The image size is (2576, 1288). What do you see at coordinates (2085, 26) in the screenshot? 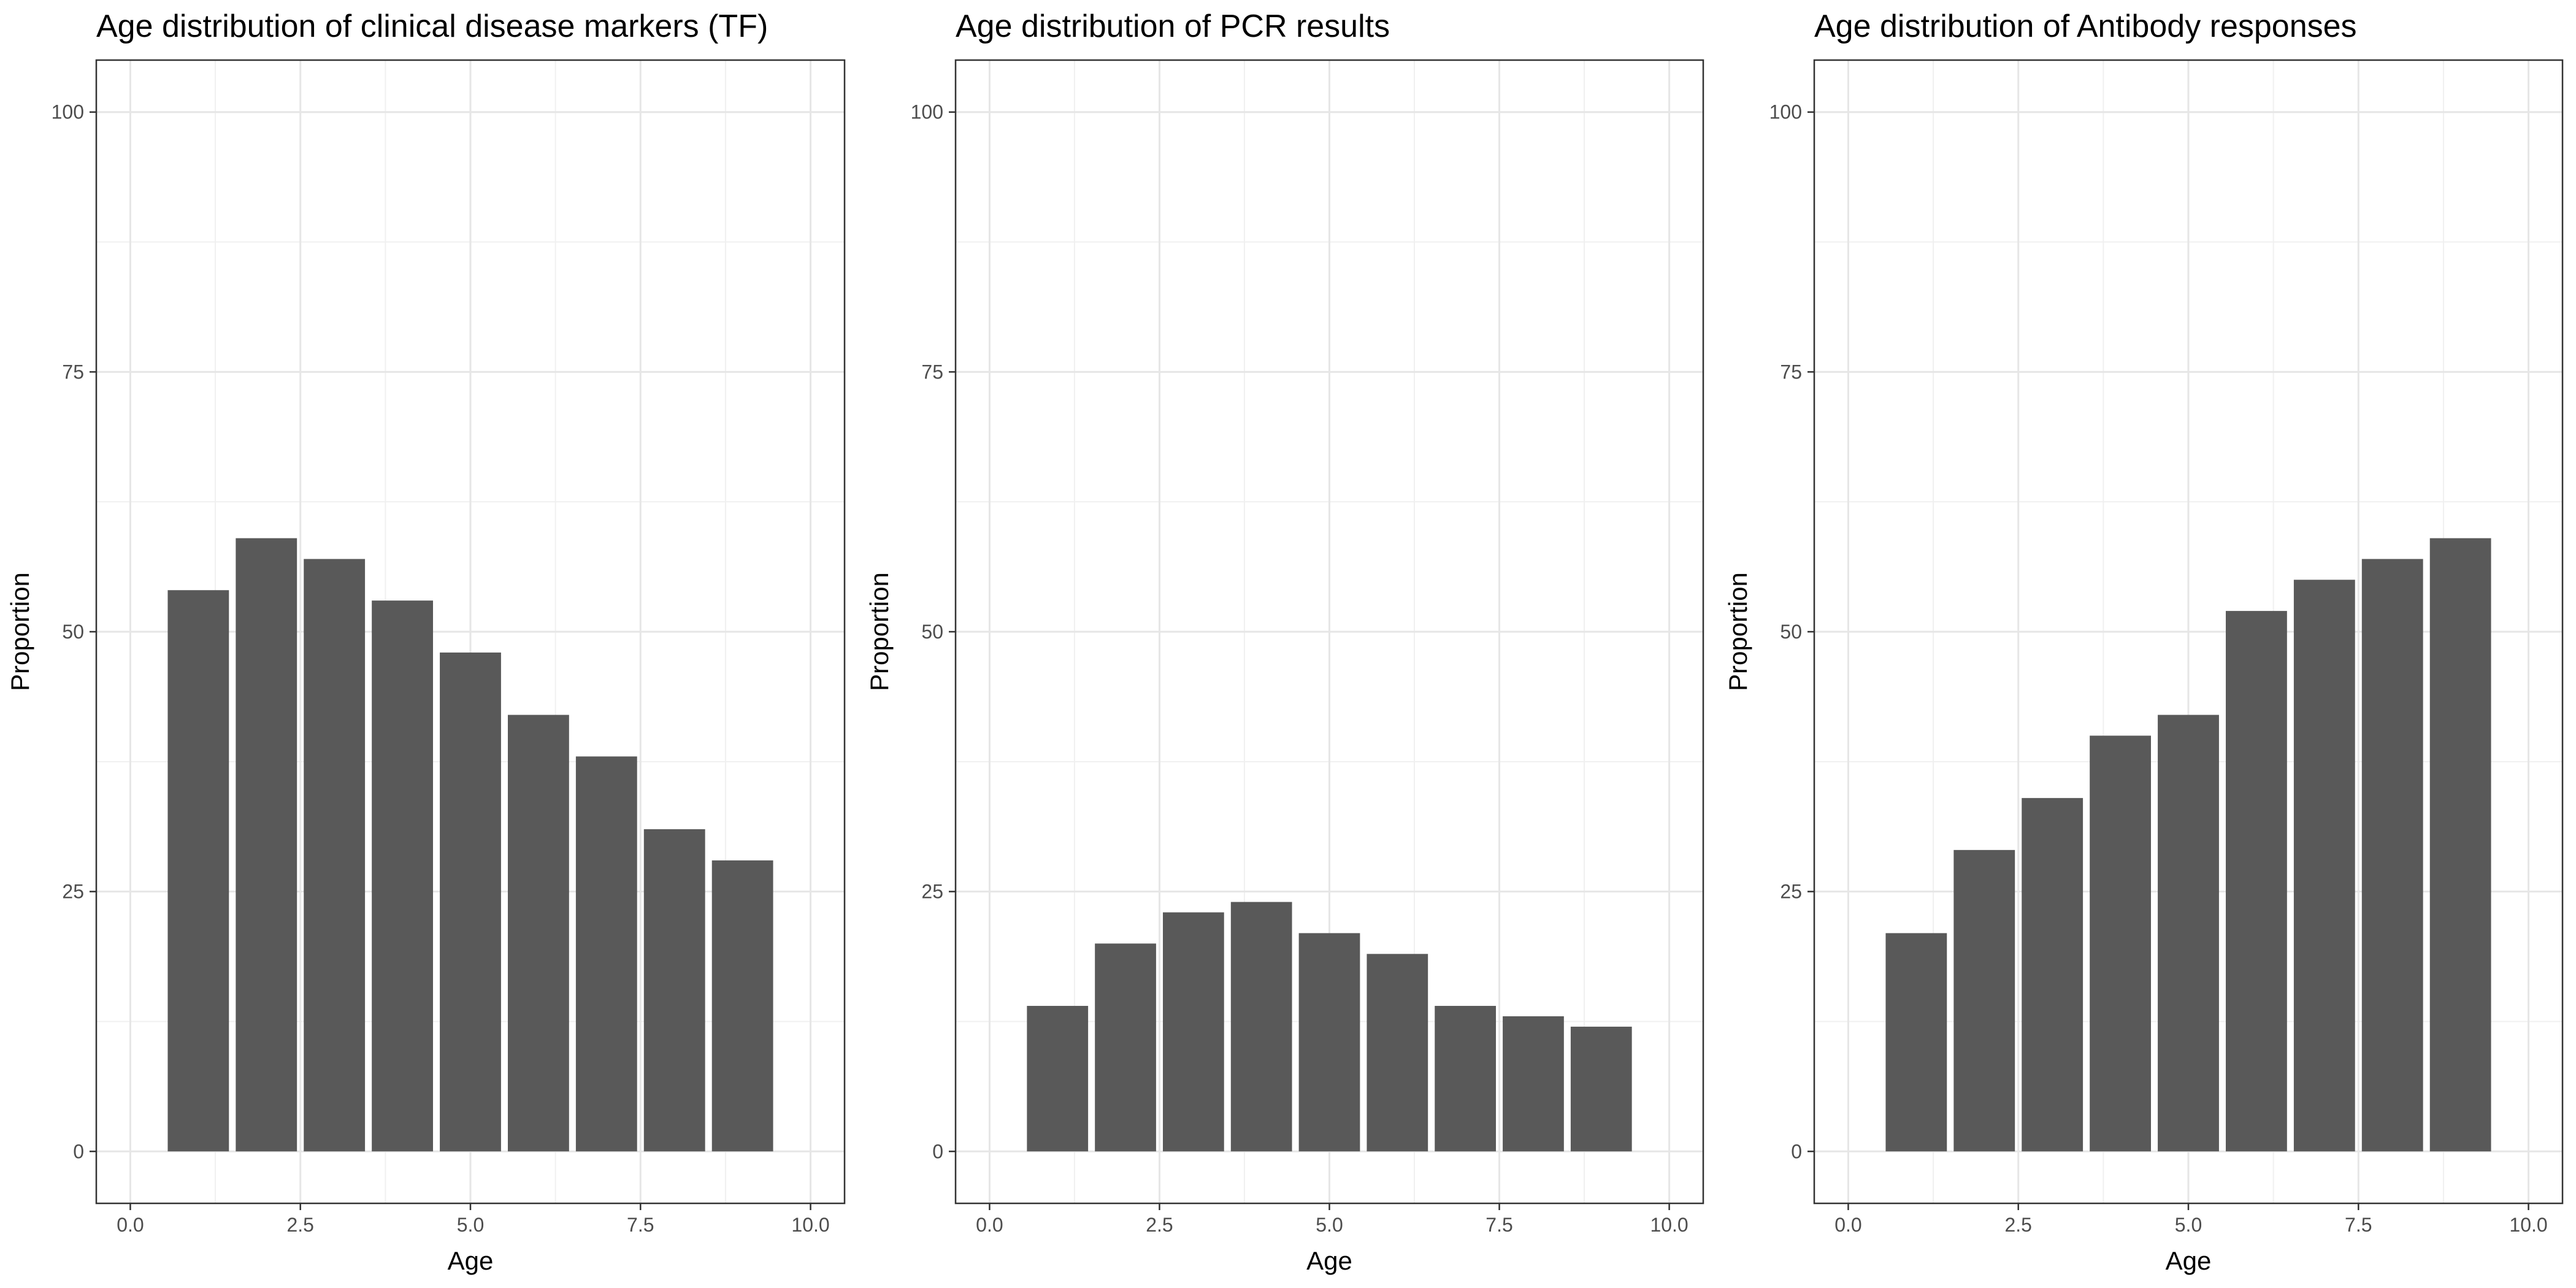
I see `chart-title: Age distribution of Antibody responses` at bounding box center [2085, 26].